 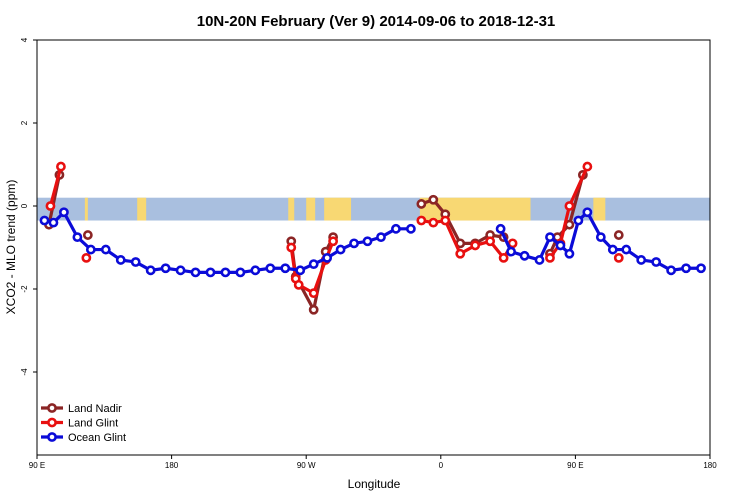 I want to click on legend-ocean-glint-label: Ocean Glint, so click(x=97, y=438).